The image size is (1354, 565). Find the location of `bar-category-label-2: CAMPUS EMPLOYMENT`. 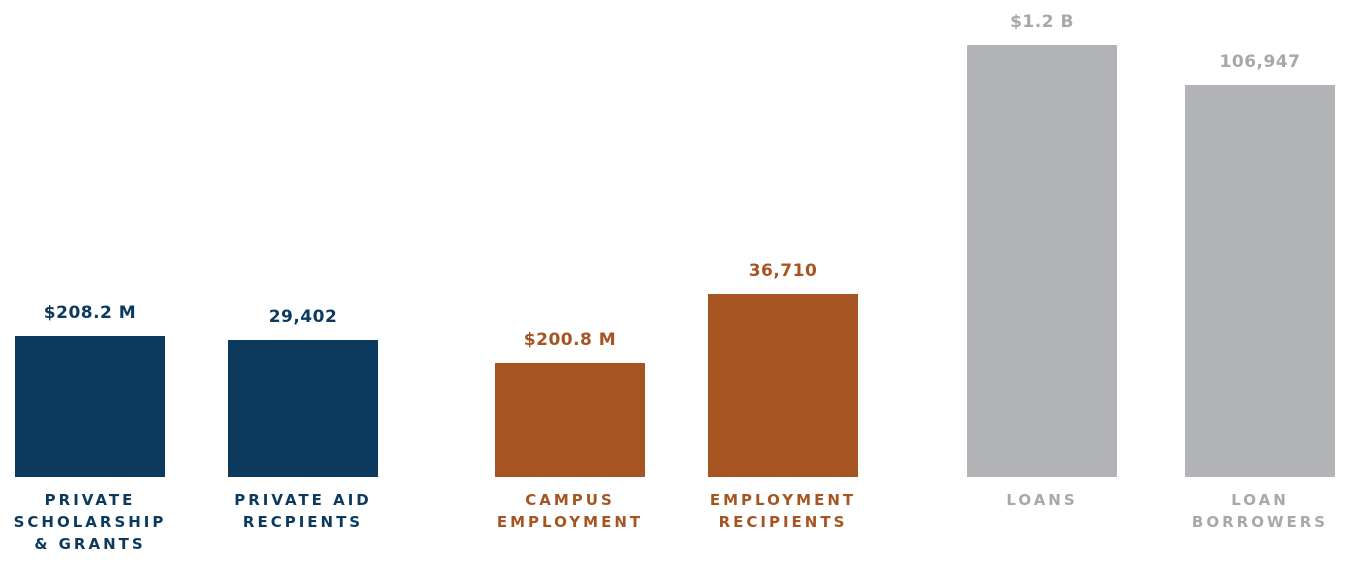

bar-category-label-2: CAMPUS EMPLOYMENT is located at coordinates (570, 511).